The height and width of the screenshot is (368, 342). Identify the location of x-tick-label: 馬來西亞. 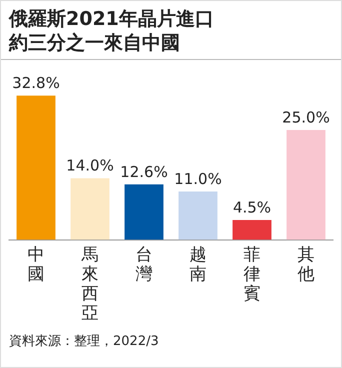
(89, 284).